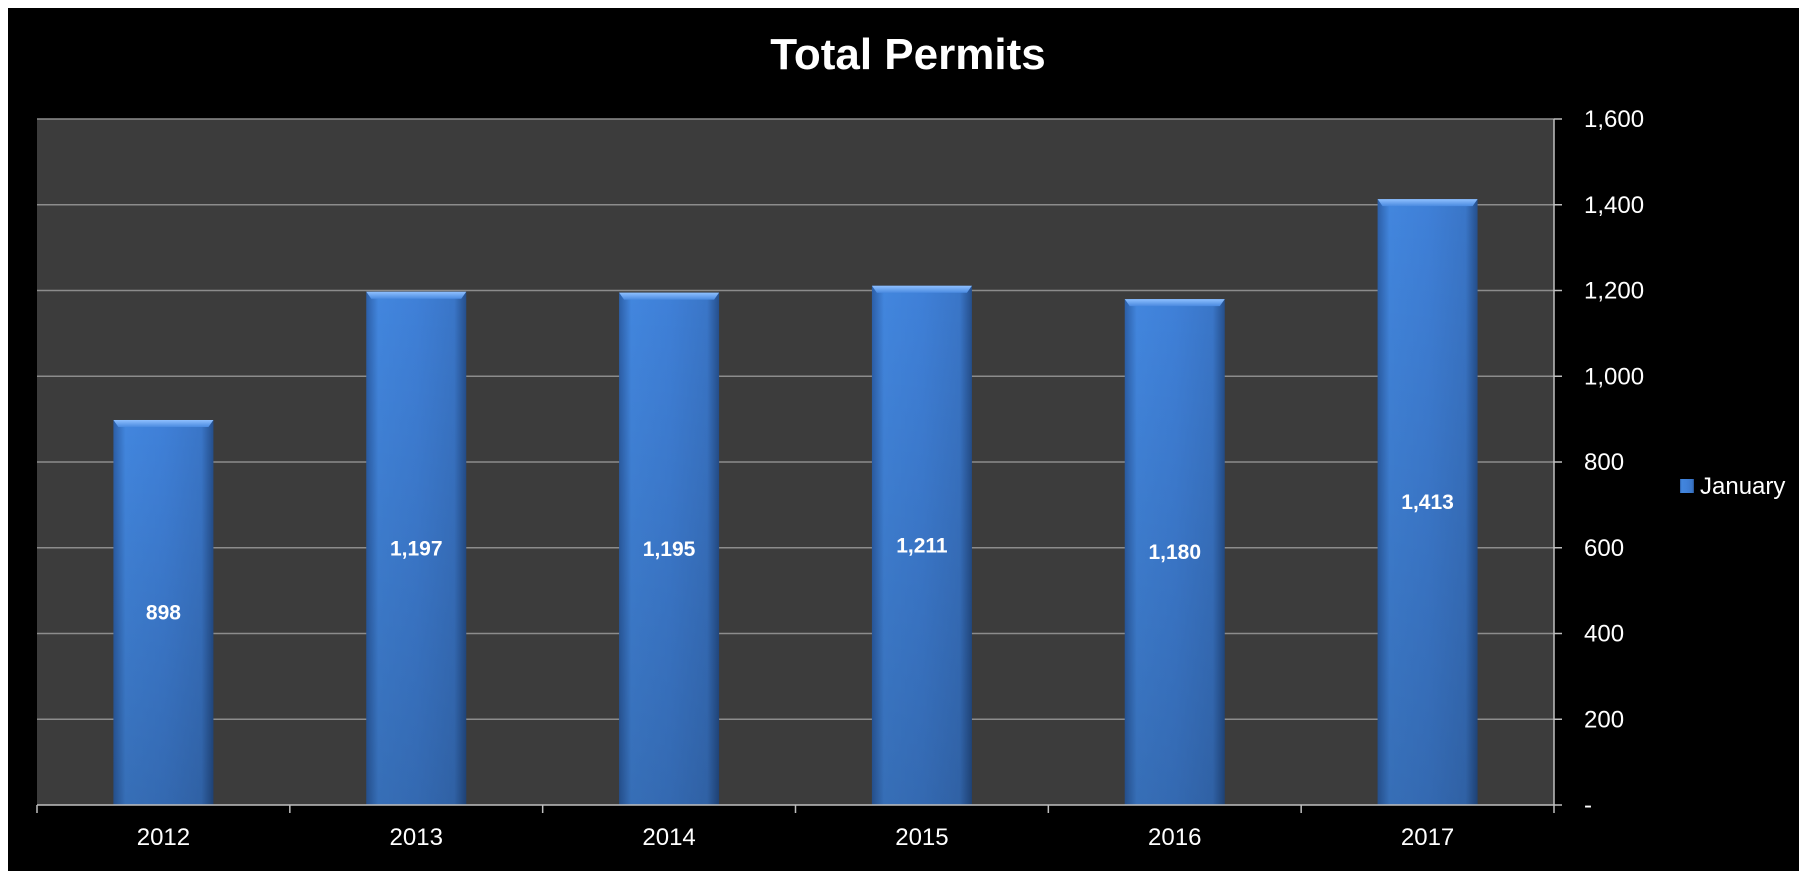  I want to click on data-labels: 898 1,197 1,195 1,211 1,180 1,413, so click(800, 557).